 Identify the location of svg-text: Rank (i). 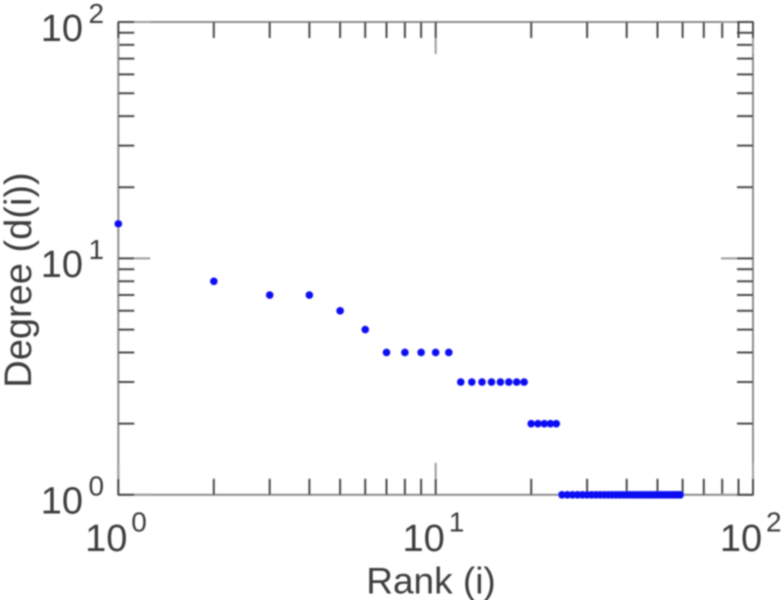
(431, 580).